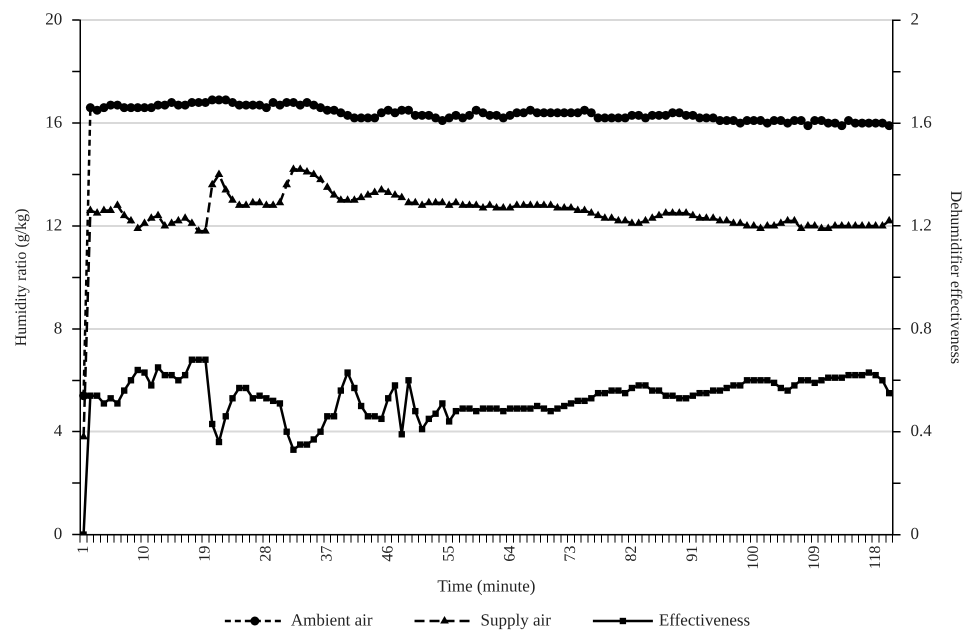 Image resolution: width=979 pixels, height=635 pixels. What do you see at coordinates (753, 558) in the screenshot?
I see `x-tick-label: 100` at bounding box center [753, 558].